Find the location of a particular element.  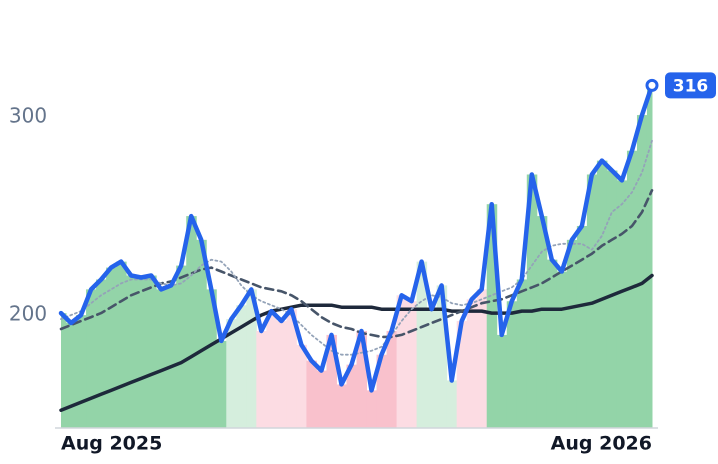

value-label: 316 is located at coordinates (691, 86).